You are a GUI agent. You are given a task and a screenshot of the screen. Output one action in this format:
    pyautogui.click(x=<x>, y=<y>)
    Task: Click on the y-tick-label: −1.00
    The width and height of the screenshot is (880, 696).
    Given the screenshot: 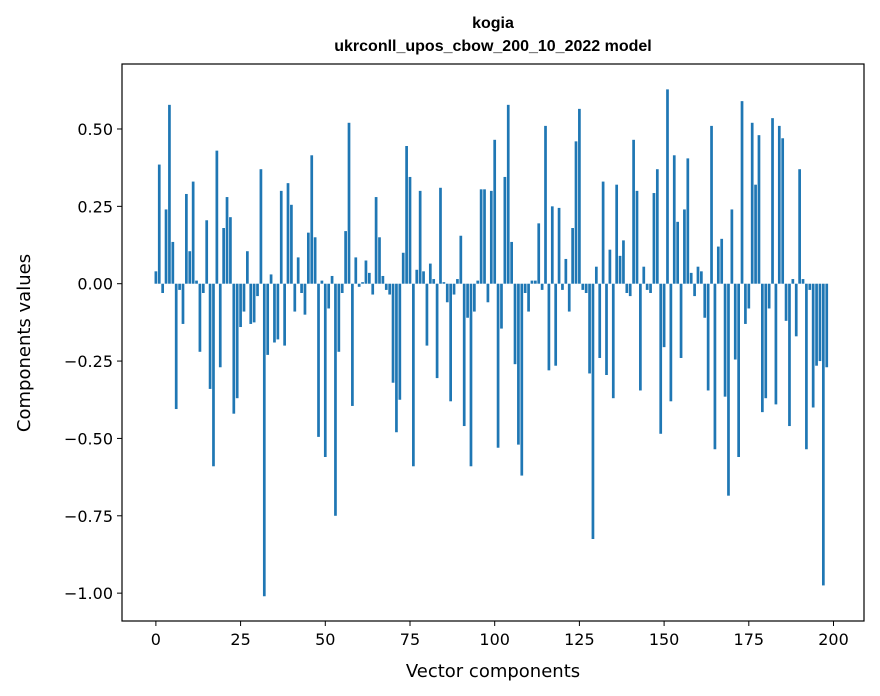 What is the action you would take?
    pyautogui.click(x=88, y=593)
    